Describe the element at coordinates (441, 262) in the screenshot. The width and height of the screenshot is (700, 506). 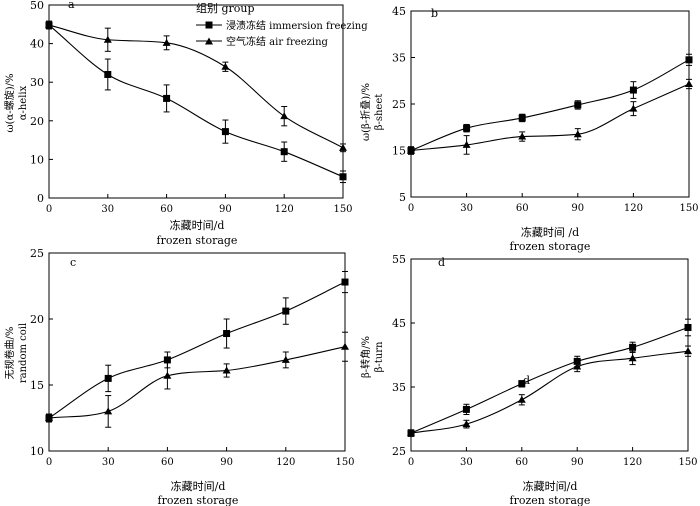
I see `panel-d-label: d` at that location.